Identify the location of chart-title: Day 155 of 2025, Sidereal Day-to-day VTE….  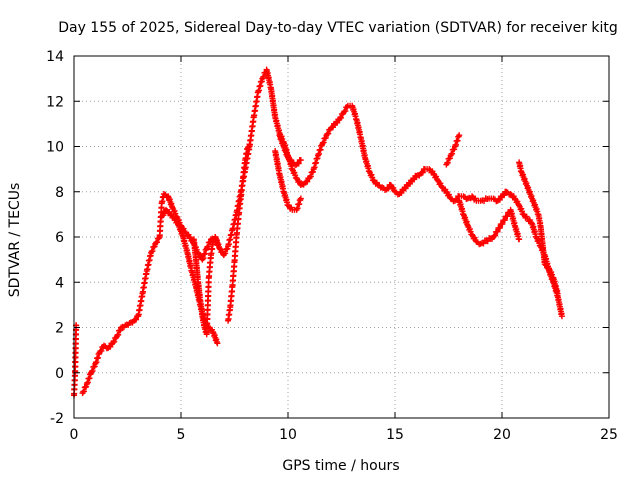
(338, 28).